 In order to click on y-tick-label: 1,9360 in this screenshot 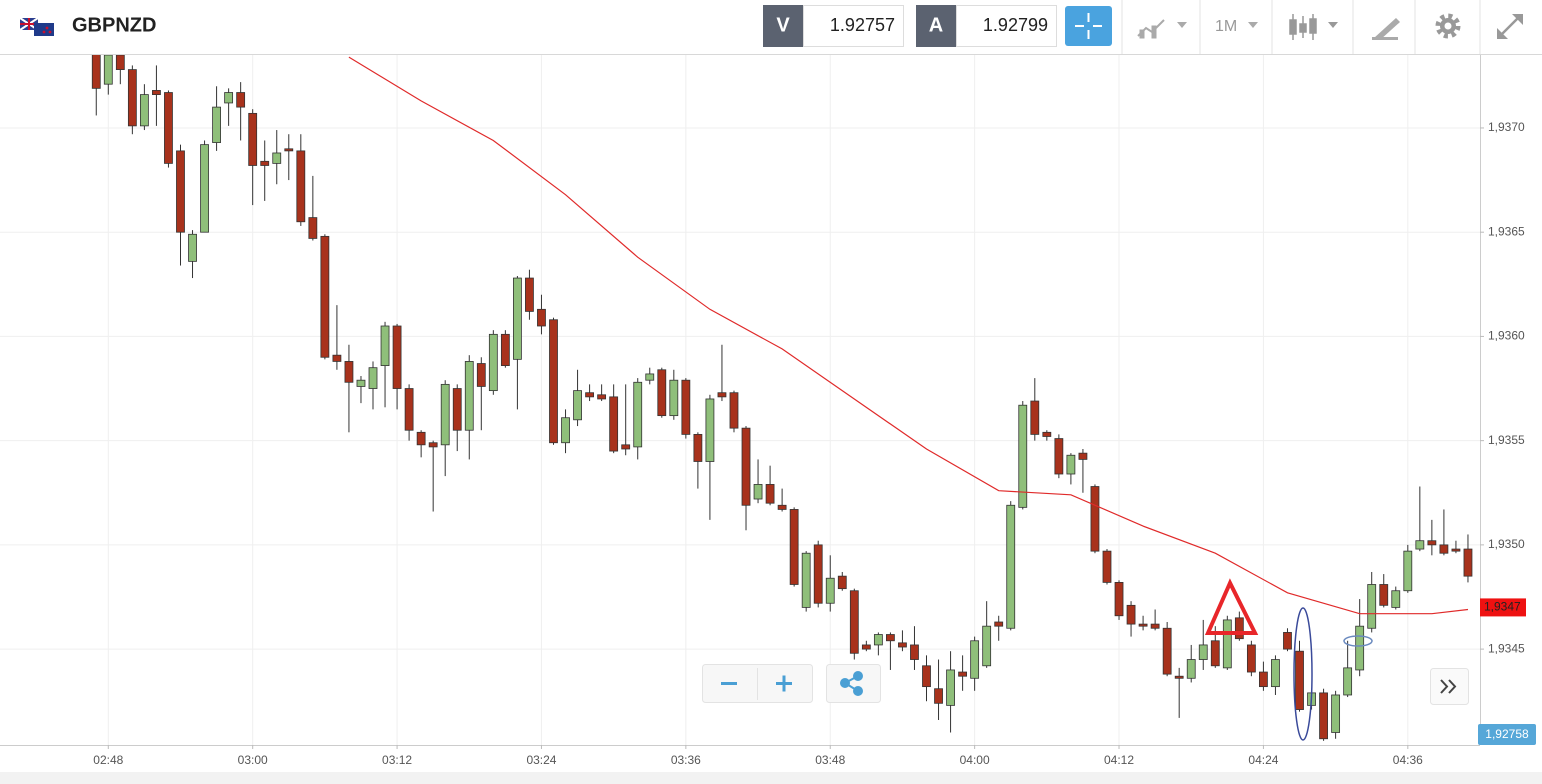, I will do `click(1506, 336)`.